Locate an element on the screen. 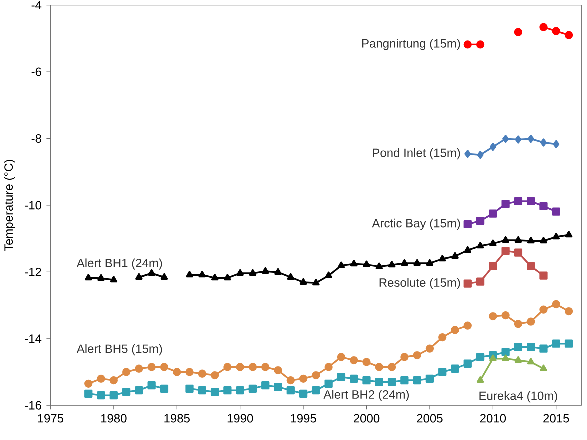 This screenshot has width=587, height=440. series-label: Eureka4 (10m) is located at coordinates (519, 397).